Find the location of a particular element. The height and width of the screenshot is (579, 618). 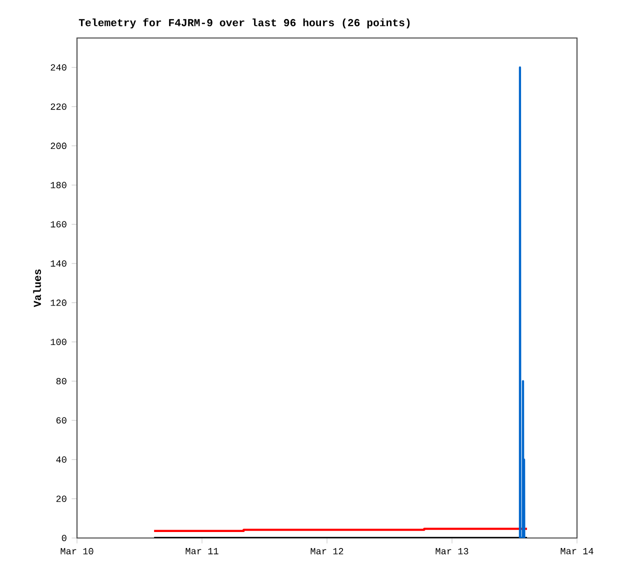

y-tick-label: 120 is located at coordinates (58, 303).